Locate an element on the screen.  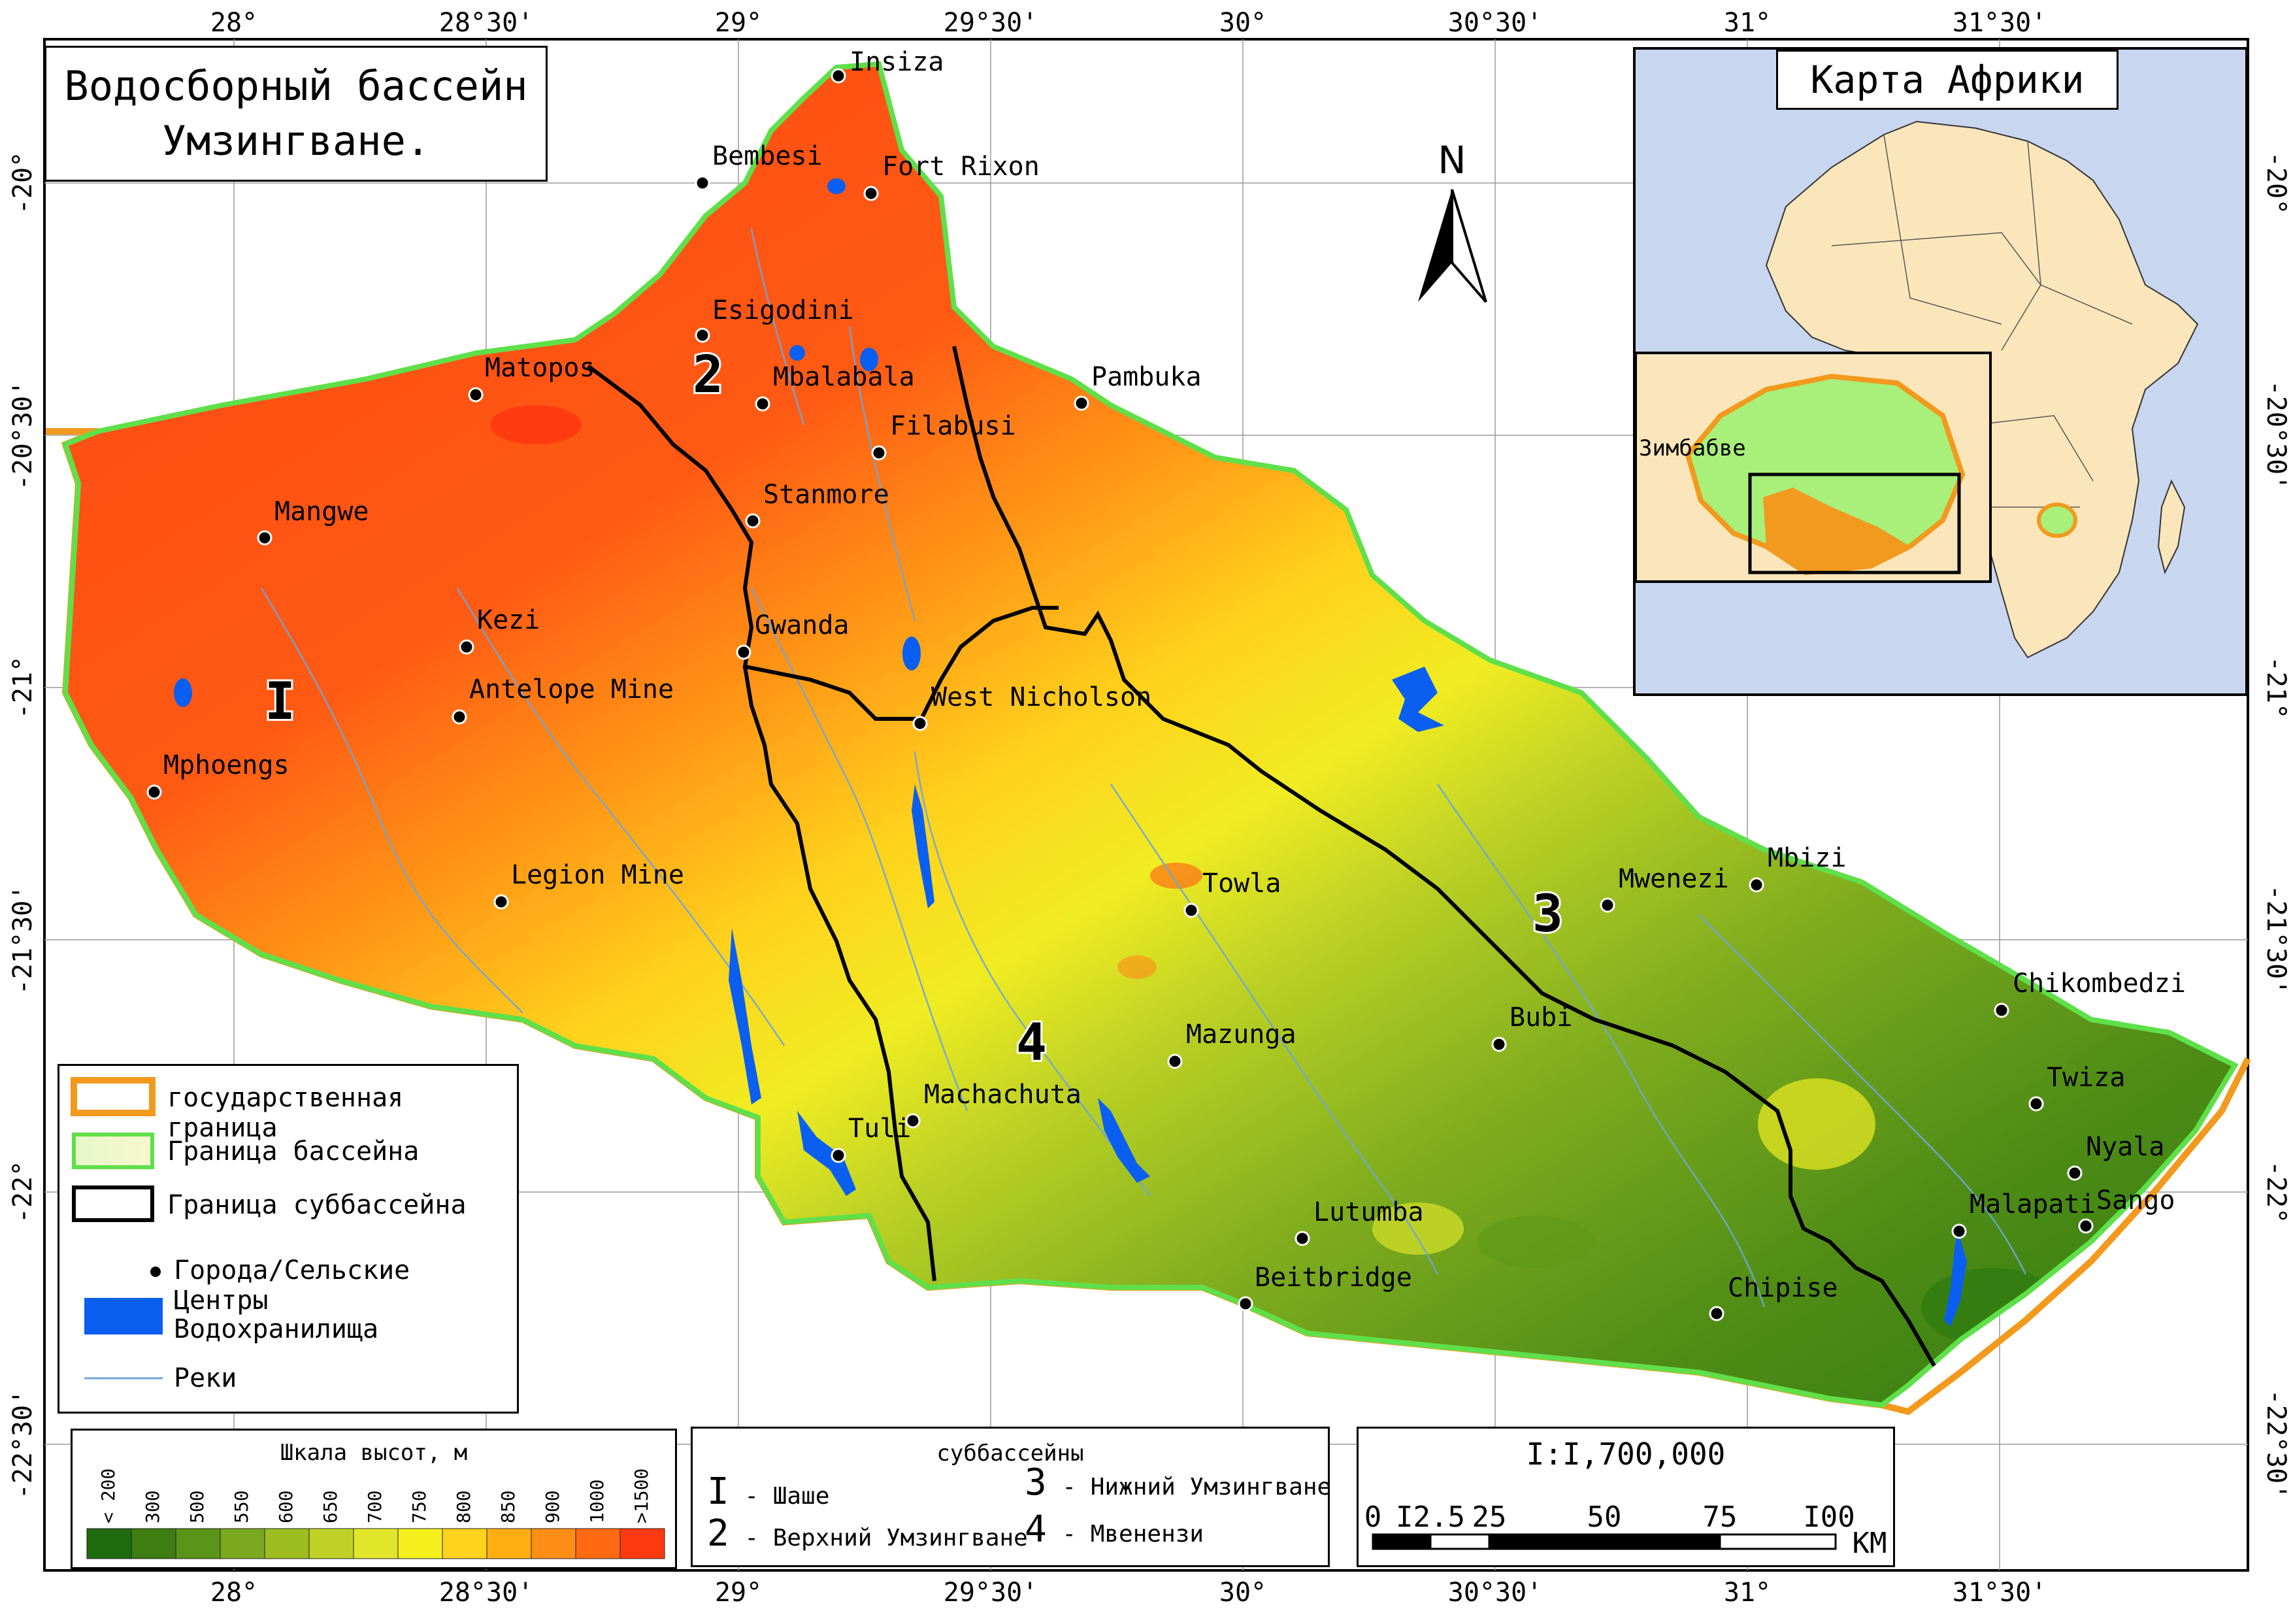
legend-subbasin-border-swatch is located at coordinates (113, 1203).